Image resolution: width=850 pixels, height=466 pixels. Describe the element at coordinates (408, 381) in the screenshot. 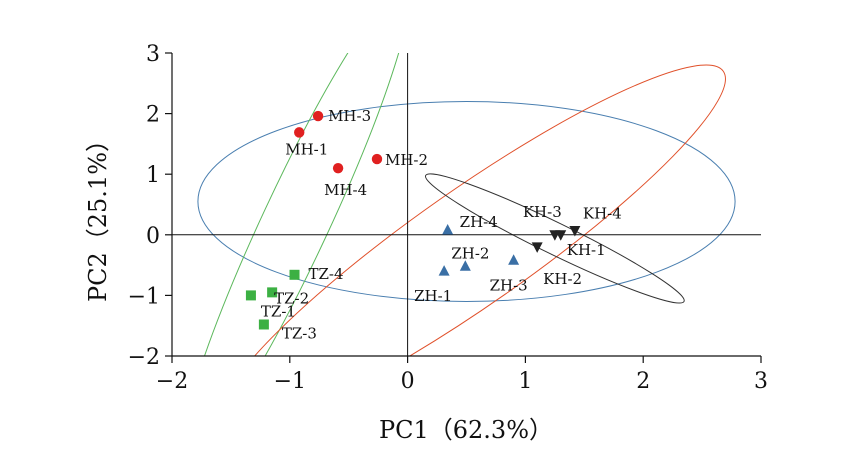

I see `x-tick-label: 0` at that location.